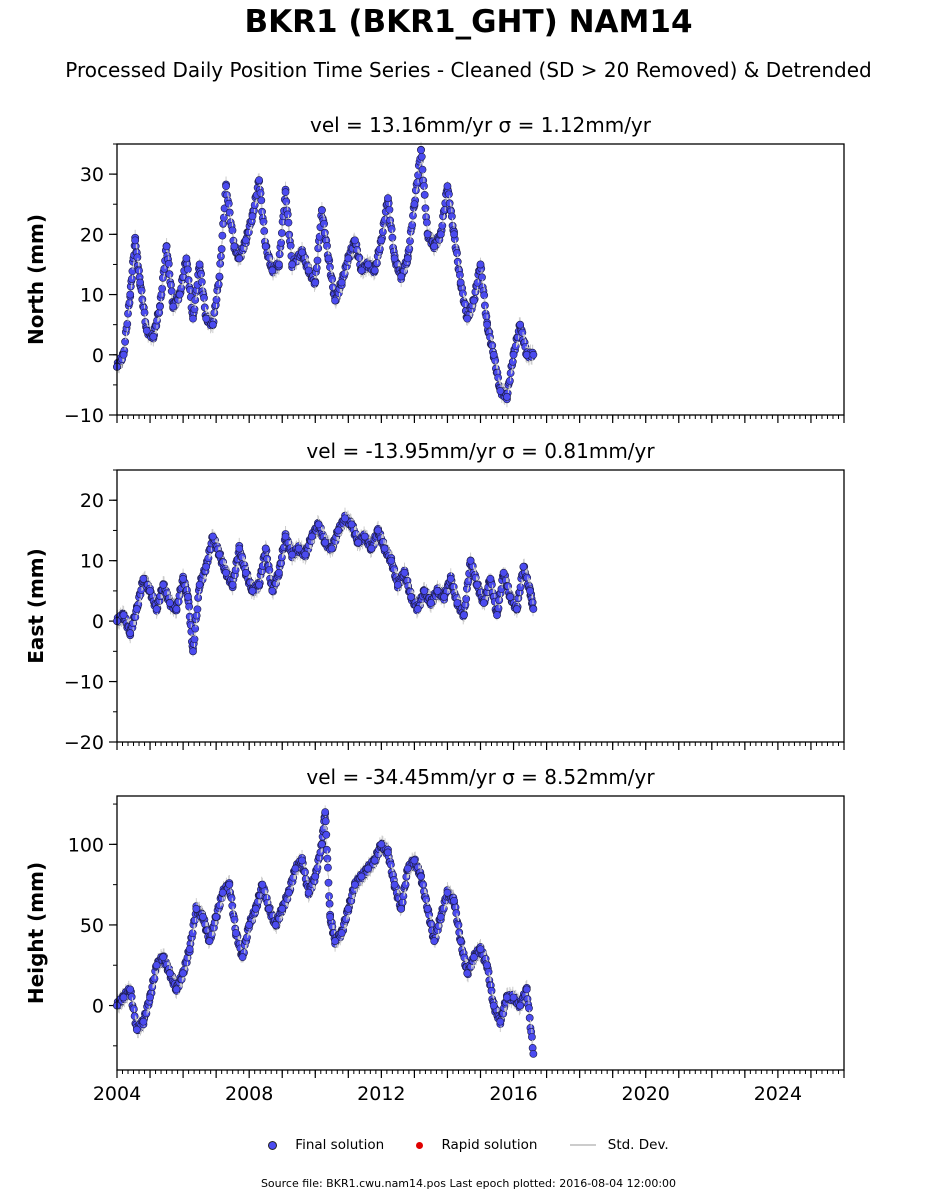  I want to click on legend-rapid: Rapid solution, so click(476, 1145).